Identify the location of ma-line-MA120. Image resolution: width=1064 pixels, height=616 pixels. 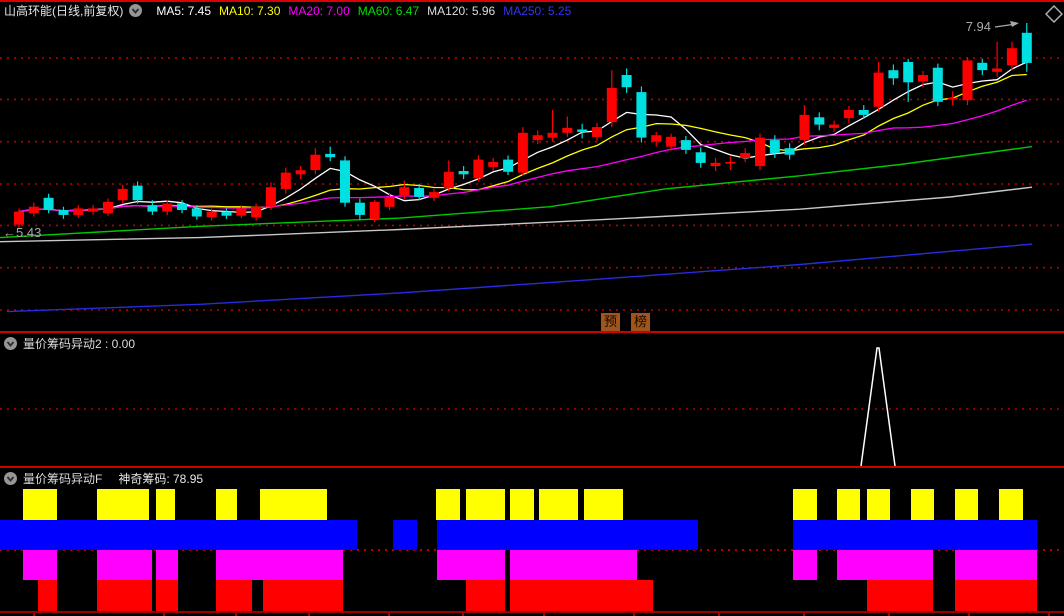
(516, 214).